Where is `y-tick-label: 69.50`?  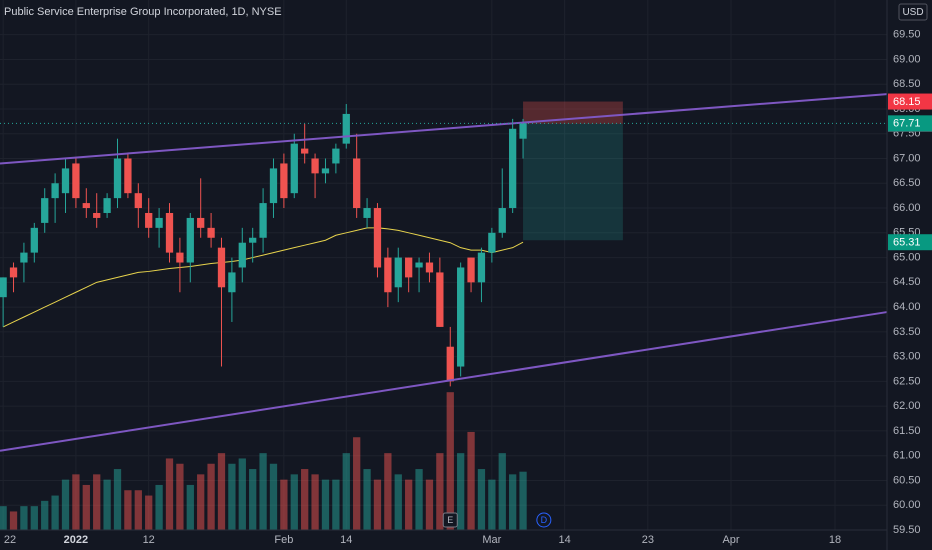
y-tick-label: 69.50 is located at coordinates (907, 35).